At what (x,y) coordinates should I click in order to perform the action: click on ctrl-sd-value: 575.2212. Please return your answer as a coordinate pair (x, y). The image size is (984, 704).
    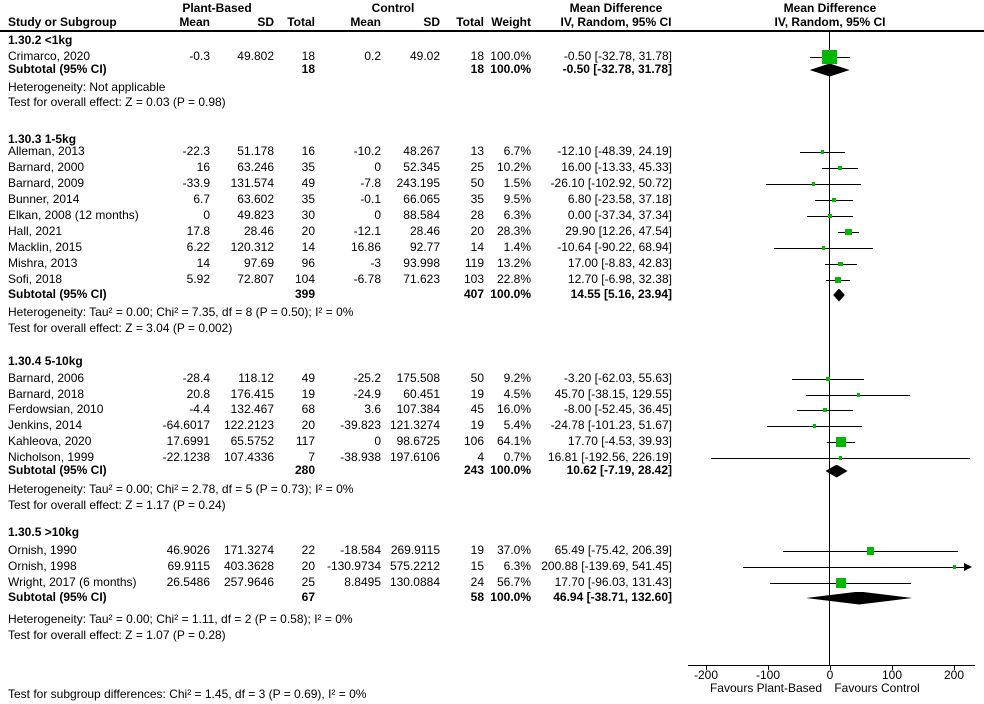
    Looking at the image, I should click on (414, 566).